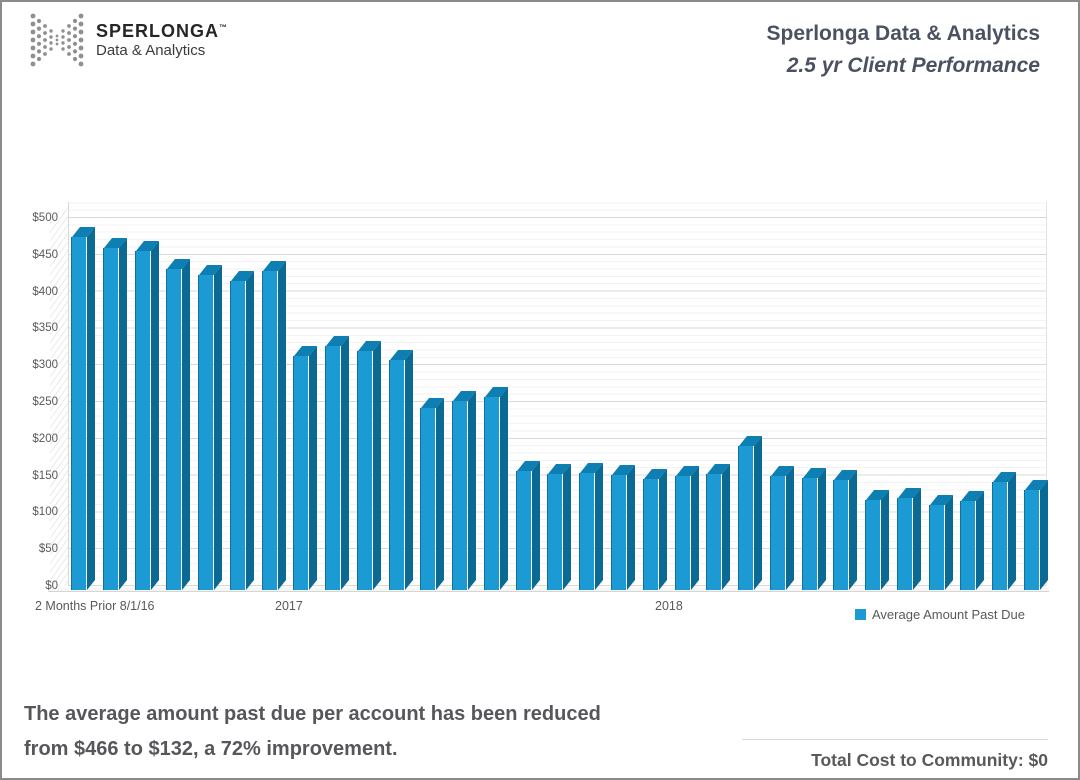 The height and width of the screenshot is (780, 1080). What do you see at coordinates (45, 365) in the screenshot?
I see `y-tick-label: $300` at bounding box center [45, 365].